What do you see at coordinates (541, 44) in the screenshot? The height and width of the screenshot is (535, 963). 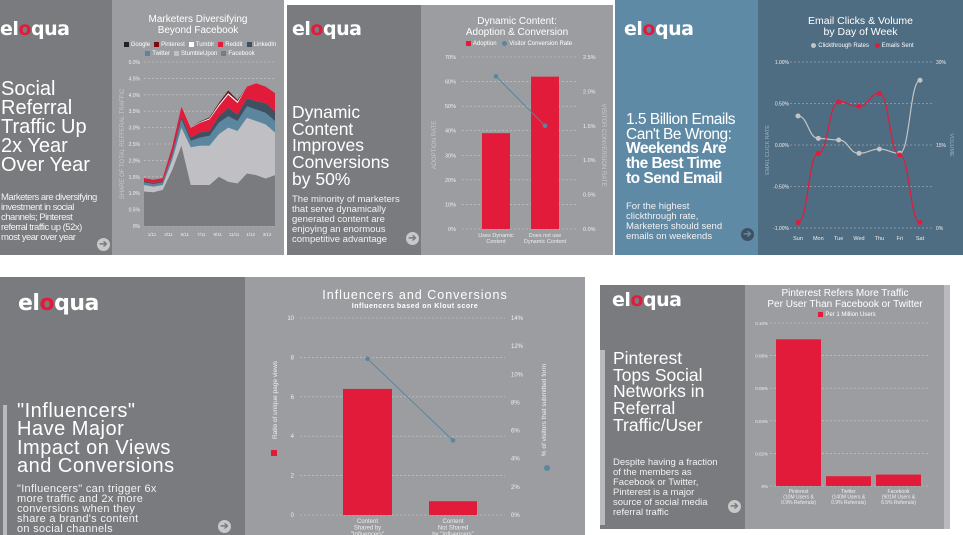 I see `legend-label: Visitor Conversion Rate` at bounding box center [541, 44].